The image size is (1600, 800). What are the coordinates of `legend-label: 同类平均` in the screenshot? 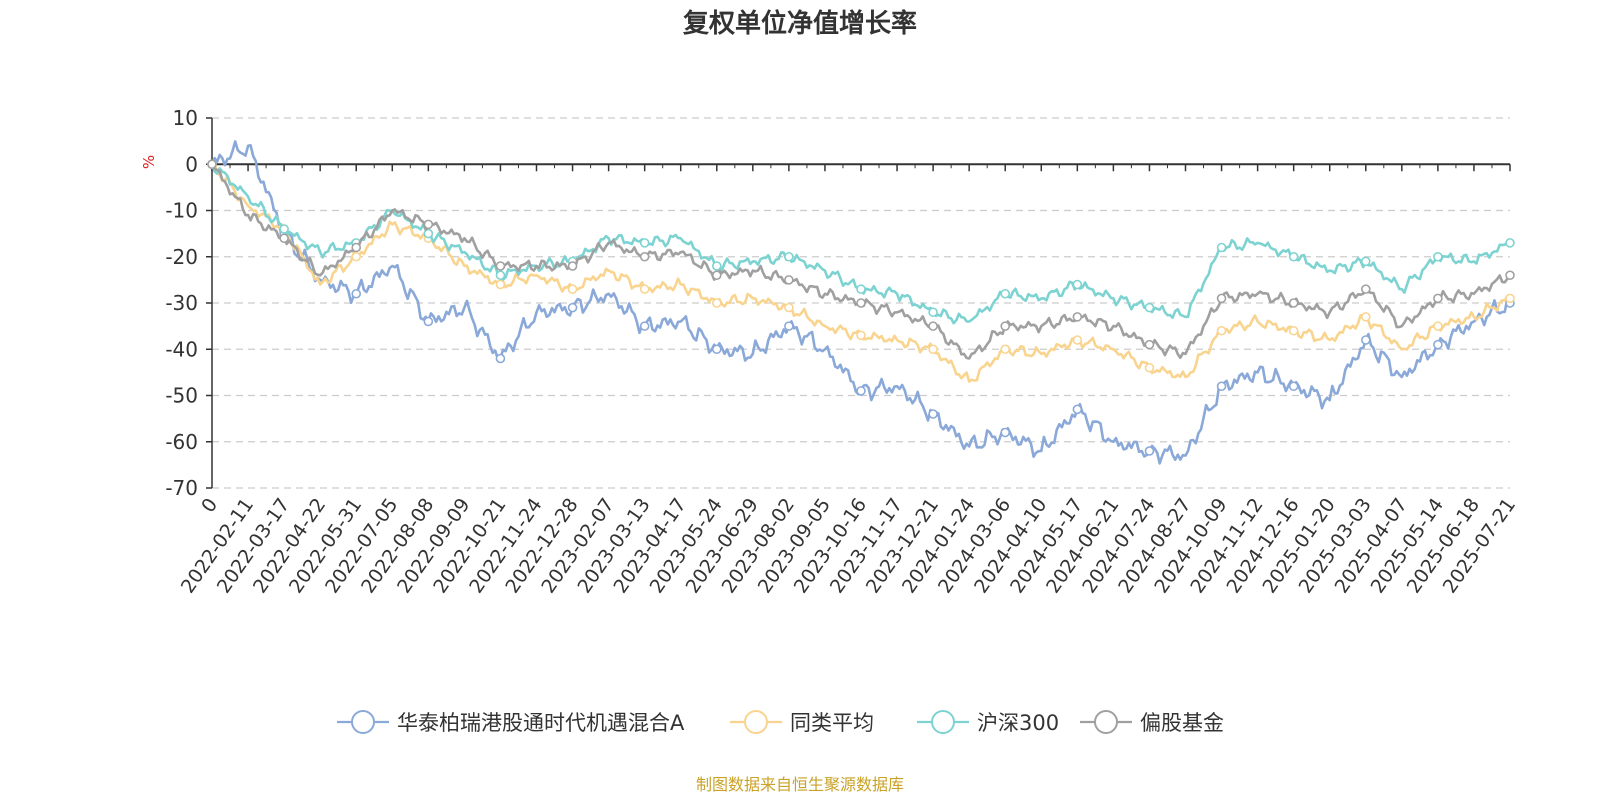 It's located at (832, 723).